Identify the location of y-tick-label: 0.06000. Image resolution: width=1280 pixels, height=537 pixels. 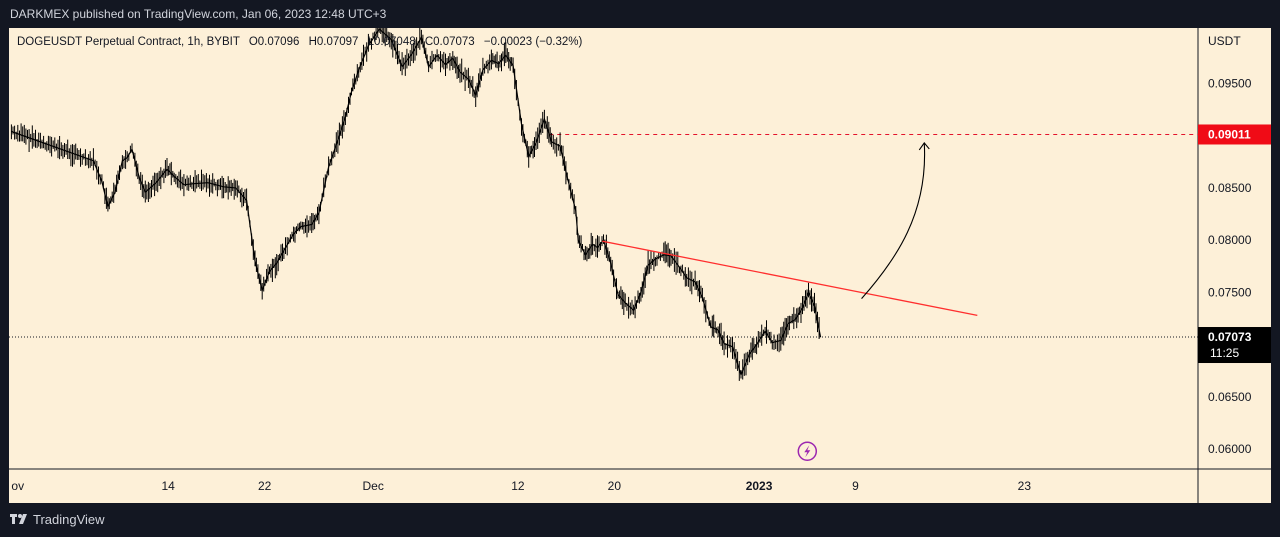
(1230, 449).